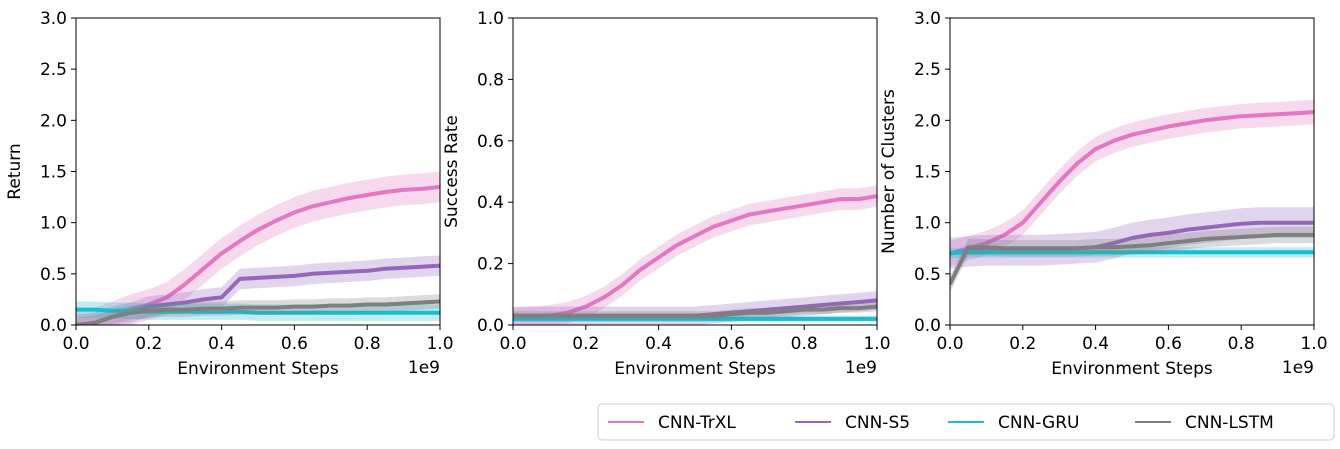 The width and height of the screenshot is (1340, 449). I want to click on legend-item-cnn-s5: CNN-S5, so click(852, 423).